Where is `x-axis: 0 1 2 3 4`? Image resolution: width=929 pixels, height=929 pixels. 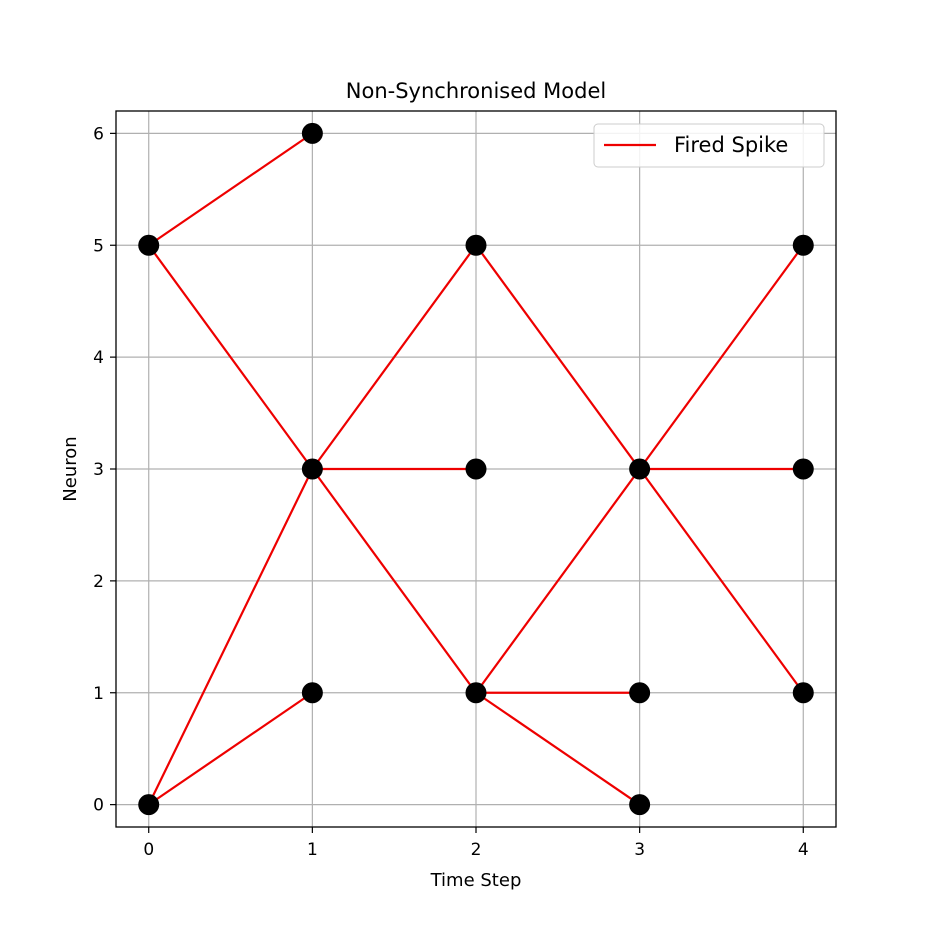
x-axis: 0 1 2 3 4 is located at coordinates (476, 843).